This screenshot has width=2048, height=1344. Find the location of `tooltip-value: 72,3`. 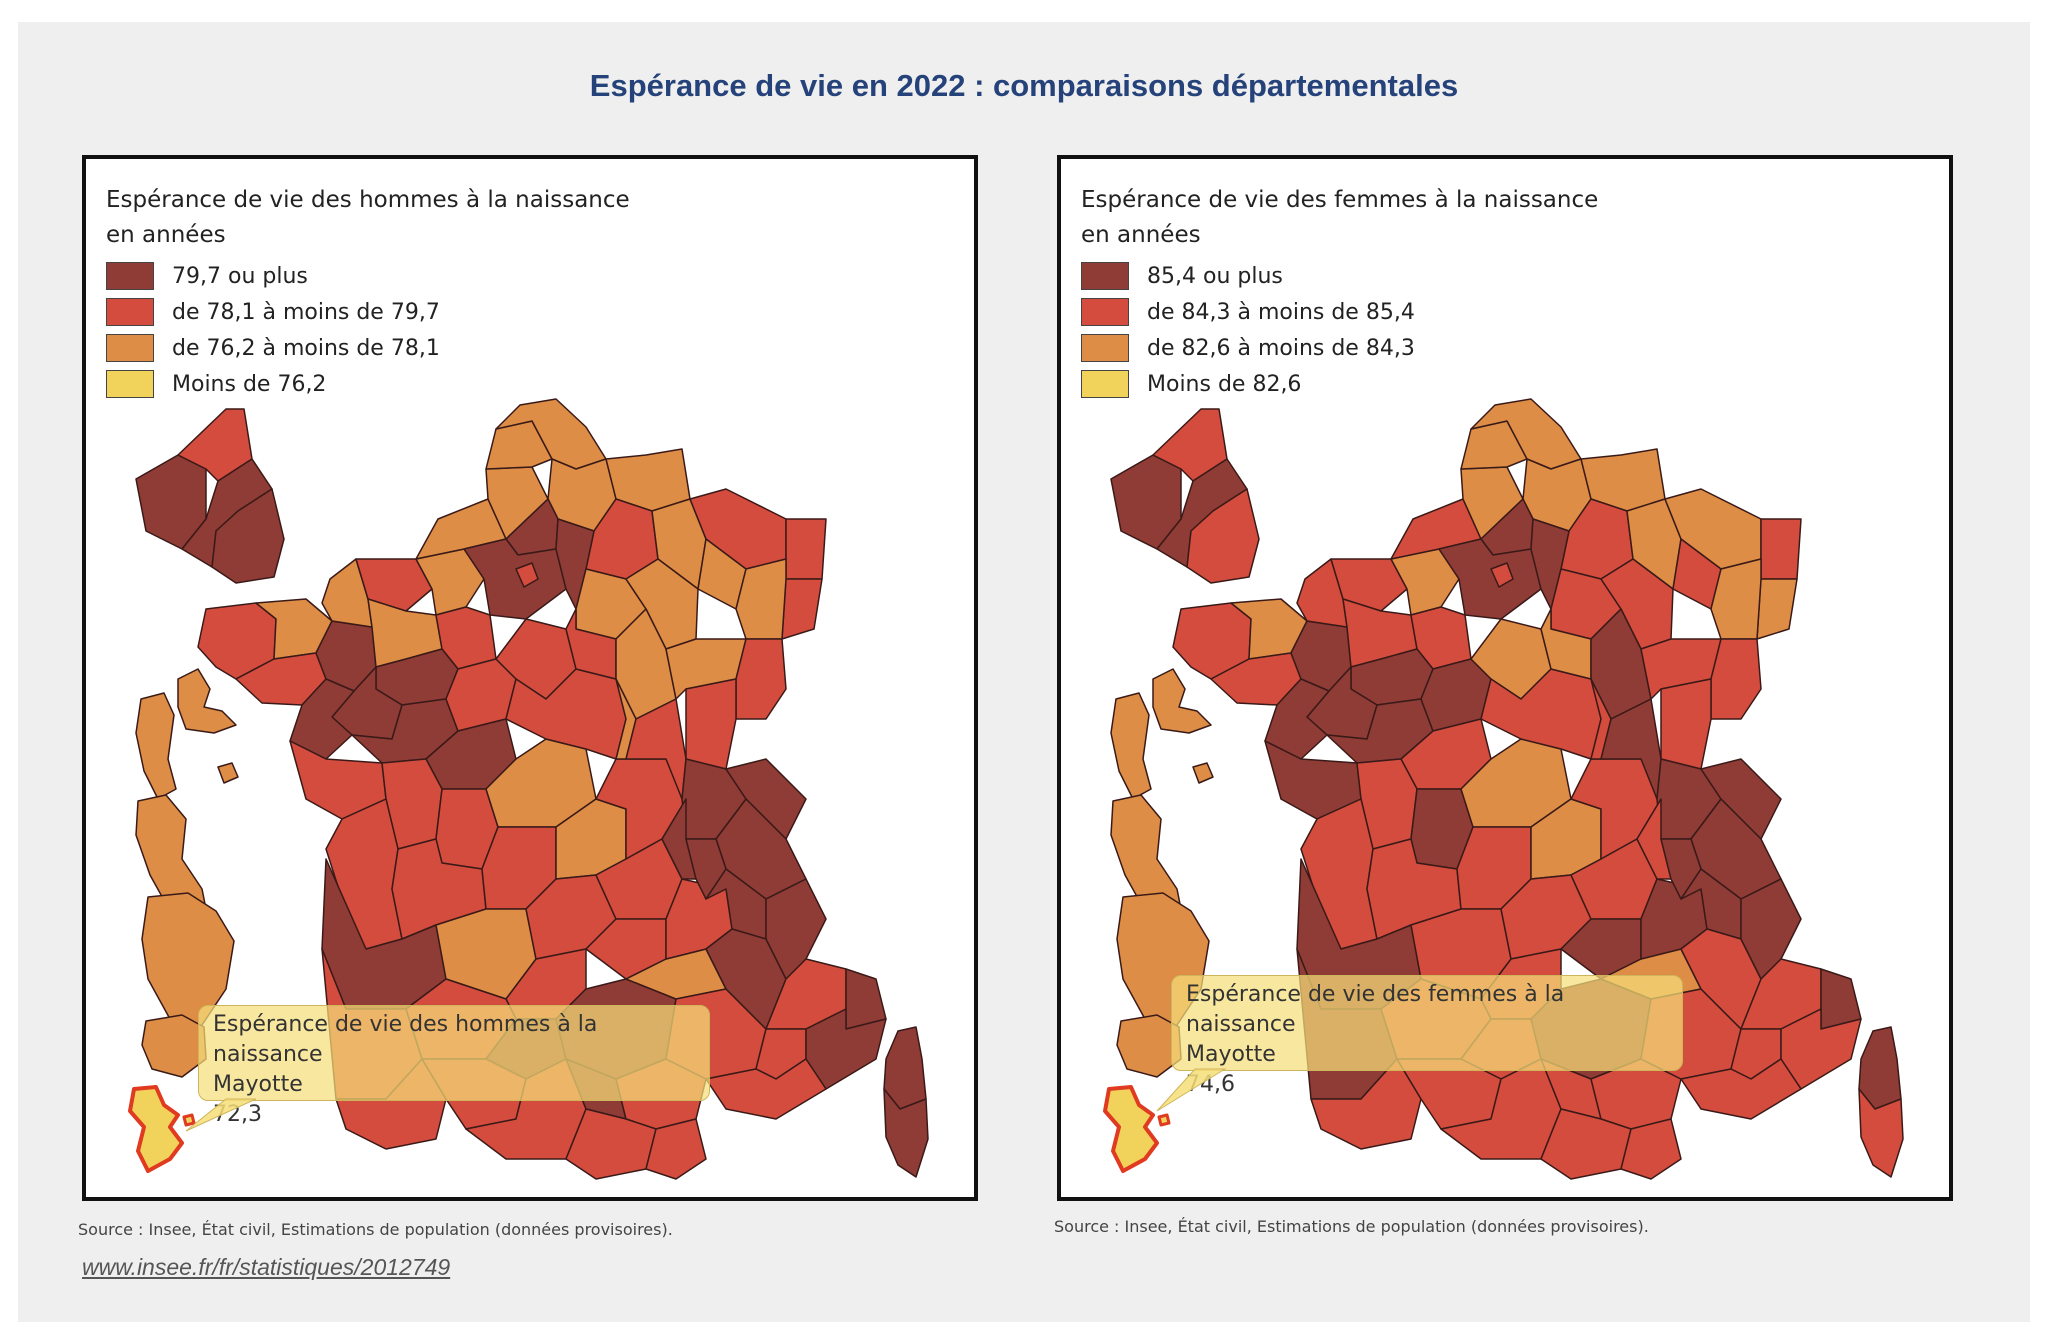

tooltip-value: 72,3 is located at coordinates (237, 1114).